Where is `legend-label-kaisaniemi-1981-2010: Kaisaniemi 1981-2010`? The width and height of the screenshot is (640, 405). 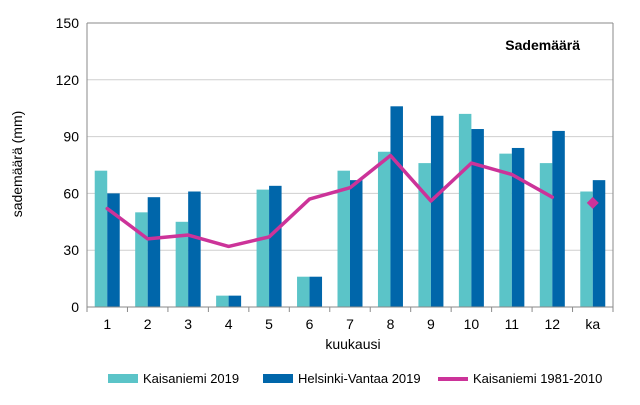 legend-label-kaisaniemi-1981-2010: Kaisaniemi 1981-2010 is located at coordinates (537, 378).